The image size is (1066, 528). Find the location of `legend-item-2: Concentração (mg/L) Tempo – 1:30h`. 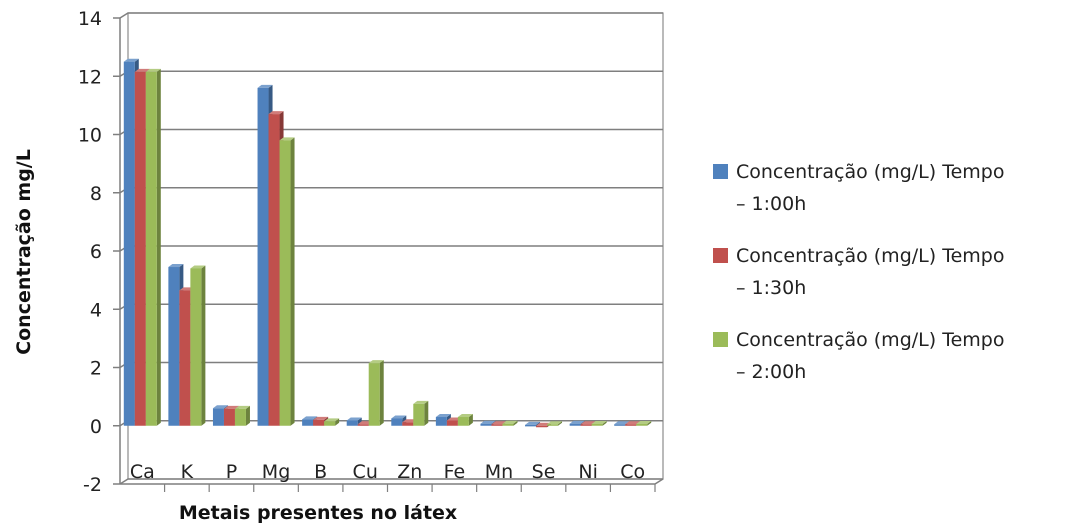

legend-item-2: Concentração (mg/L) Tempo – 1:30h is located at coordinates (858, 272).